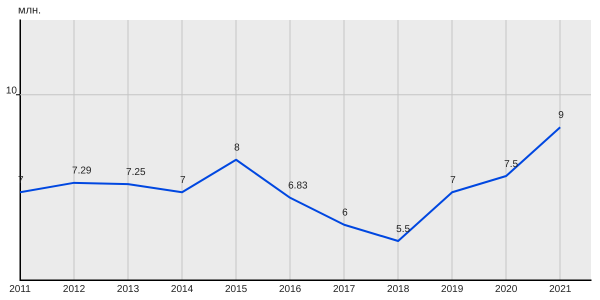 This screenshot has width=600, height=300. What do you see at coordinates (136, 172) in the screenshot?
I see `data-label: 7.25` at bounding box center [136, 172].